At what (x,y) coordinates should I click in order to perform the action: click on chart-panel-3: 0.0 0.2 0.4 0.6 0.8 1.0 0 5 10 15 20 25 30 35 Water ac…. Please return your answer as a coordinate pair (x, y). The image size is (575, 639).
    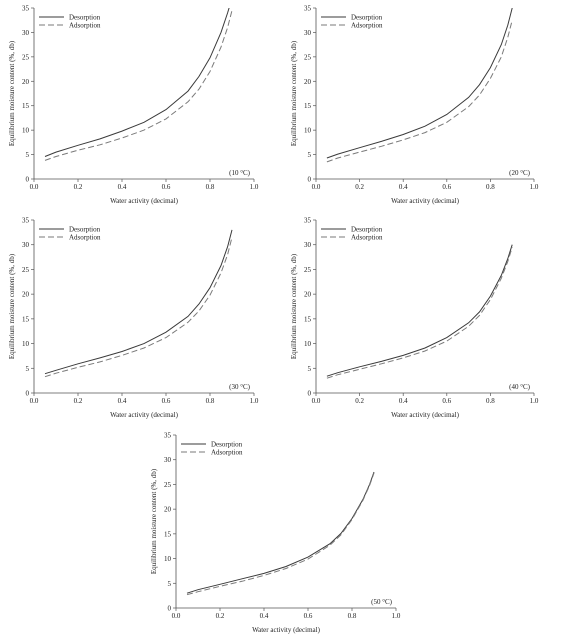
    Looking at the image, I should click on (133, 318).